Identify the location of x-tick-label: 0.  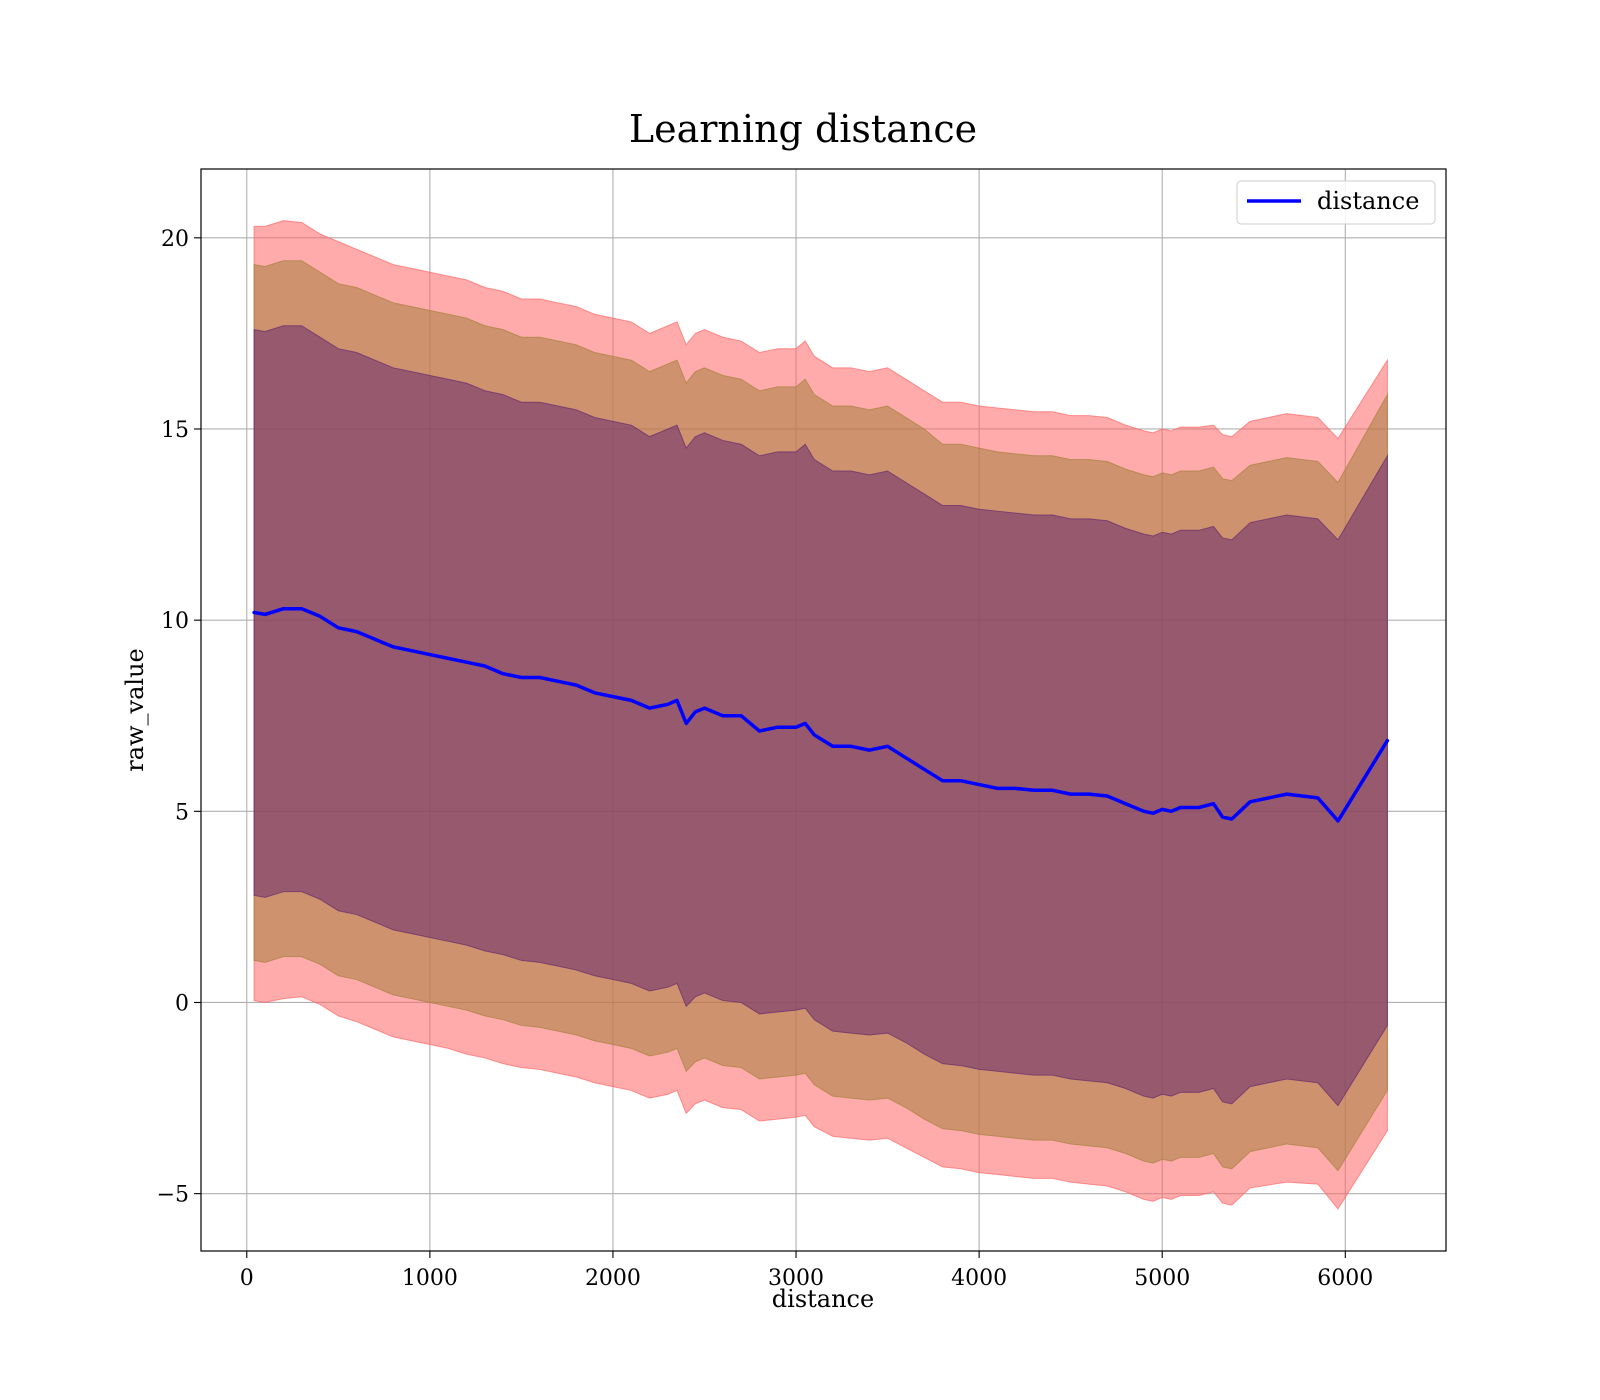
(247, 1278).